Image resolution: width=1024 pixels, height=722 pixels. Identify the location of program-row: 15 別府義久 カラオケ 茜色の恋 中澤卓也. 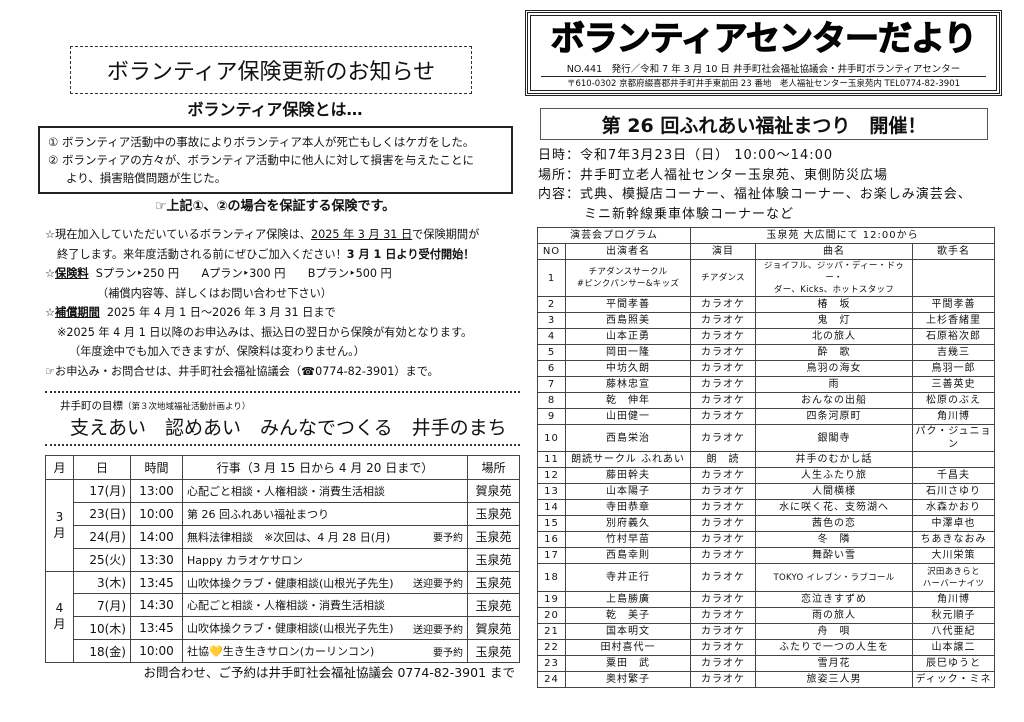
(766, 523).